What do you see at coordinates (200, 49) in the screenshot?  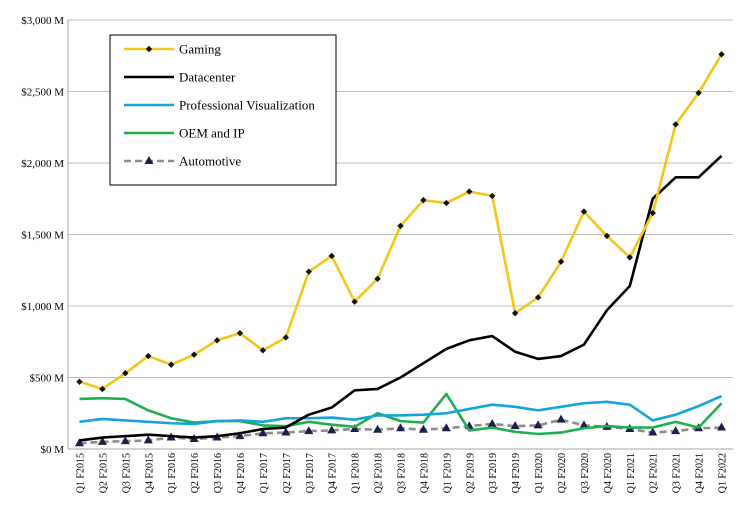 I see `legend-label: Gaming` at bounding box center [200, 49].